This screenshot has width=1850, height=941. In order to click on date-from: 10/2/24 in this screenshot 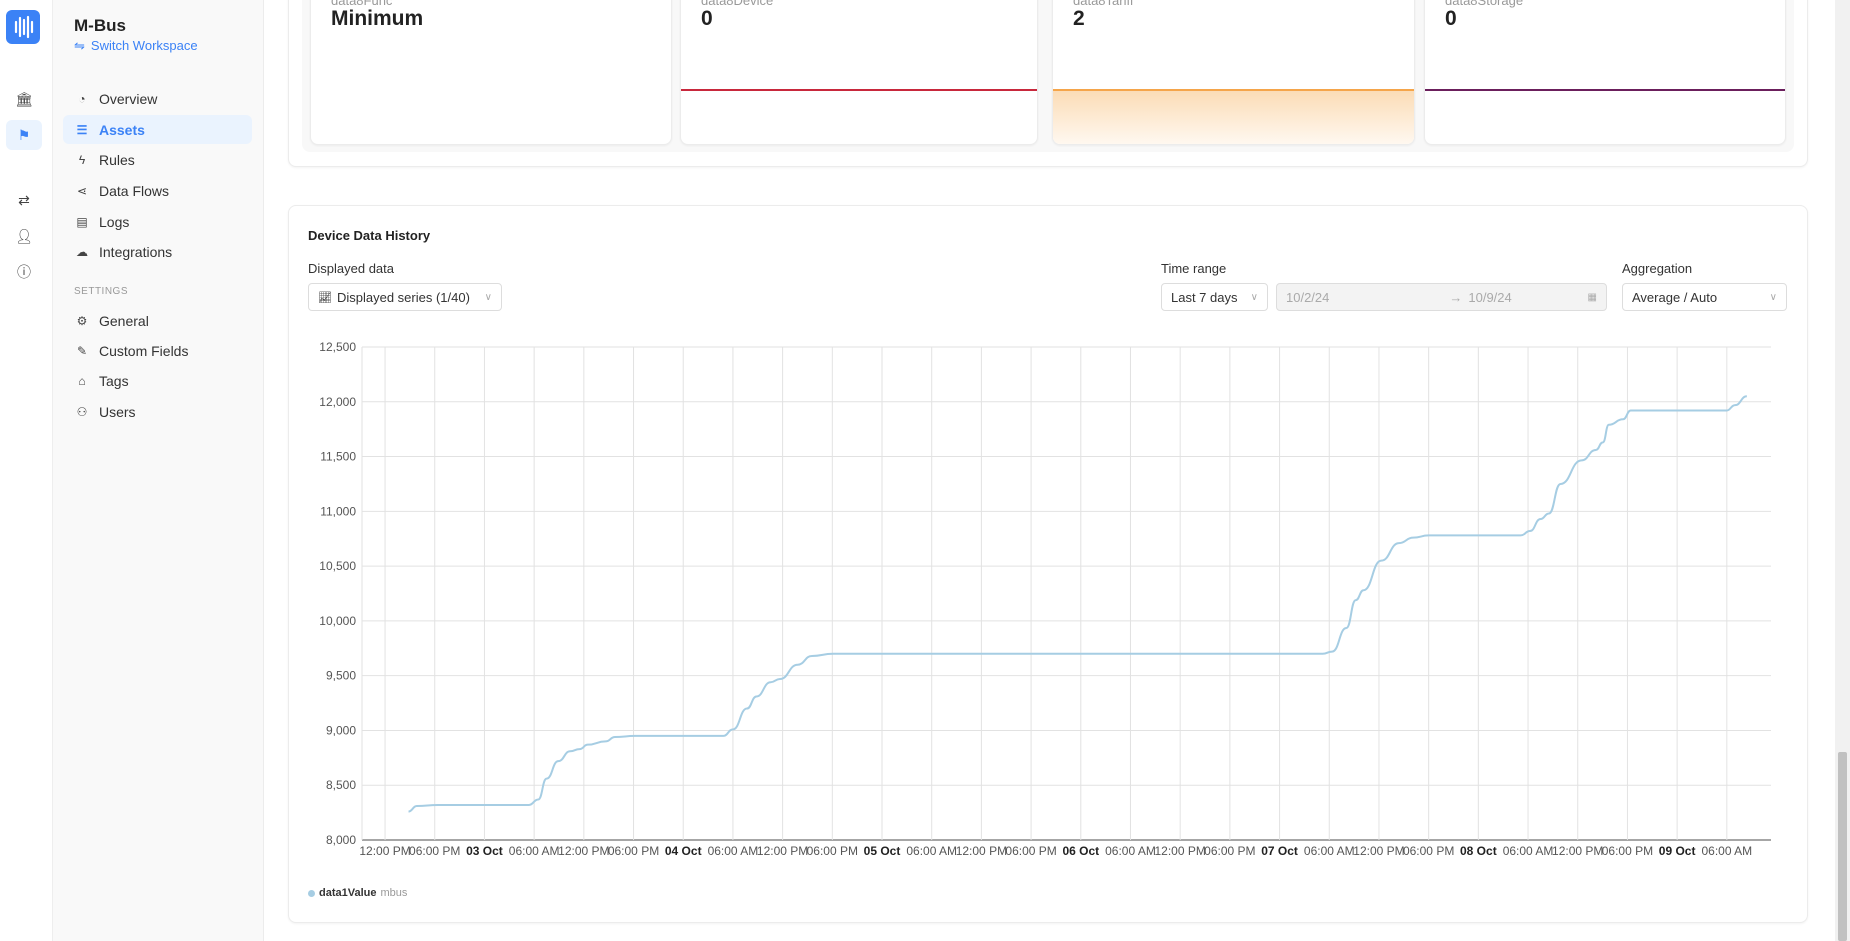, I will do `click(1308, 297)`.